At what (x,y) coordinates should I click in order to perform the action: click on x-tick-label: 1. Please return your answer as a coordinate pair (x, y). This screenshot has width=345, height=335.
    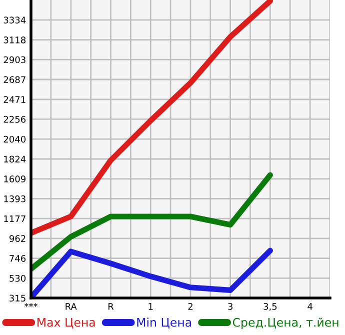
    Looking at the image, I should click on (150, 306).